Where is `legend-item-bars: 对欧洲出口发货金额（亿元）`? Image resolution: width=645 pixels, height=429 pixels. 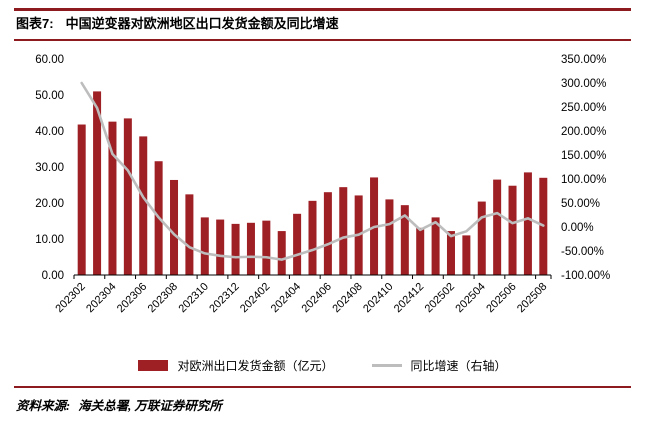
legend-item-bars: 对欧洲出口发货金额（亿元） is located at coordinates (236, 365).